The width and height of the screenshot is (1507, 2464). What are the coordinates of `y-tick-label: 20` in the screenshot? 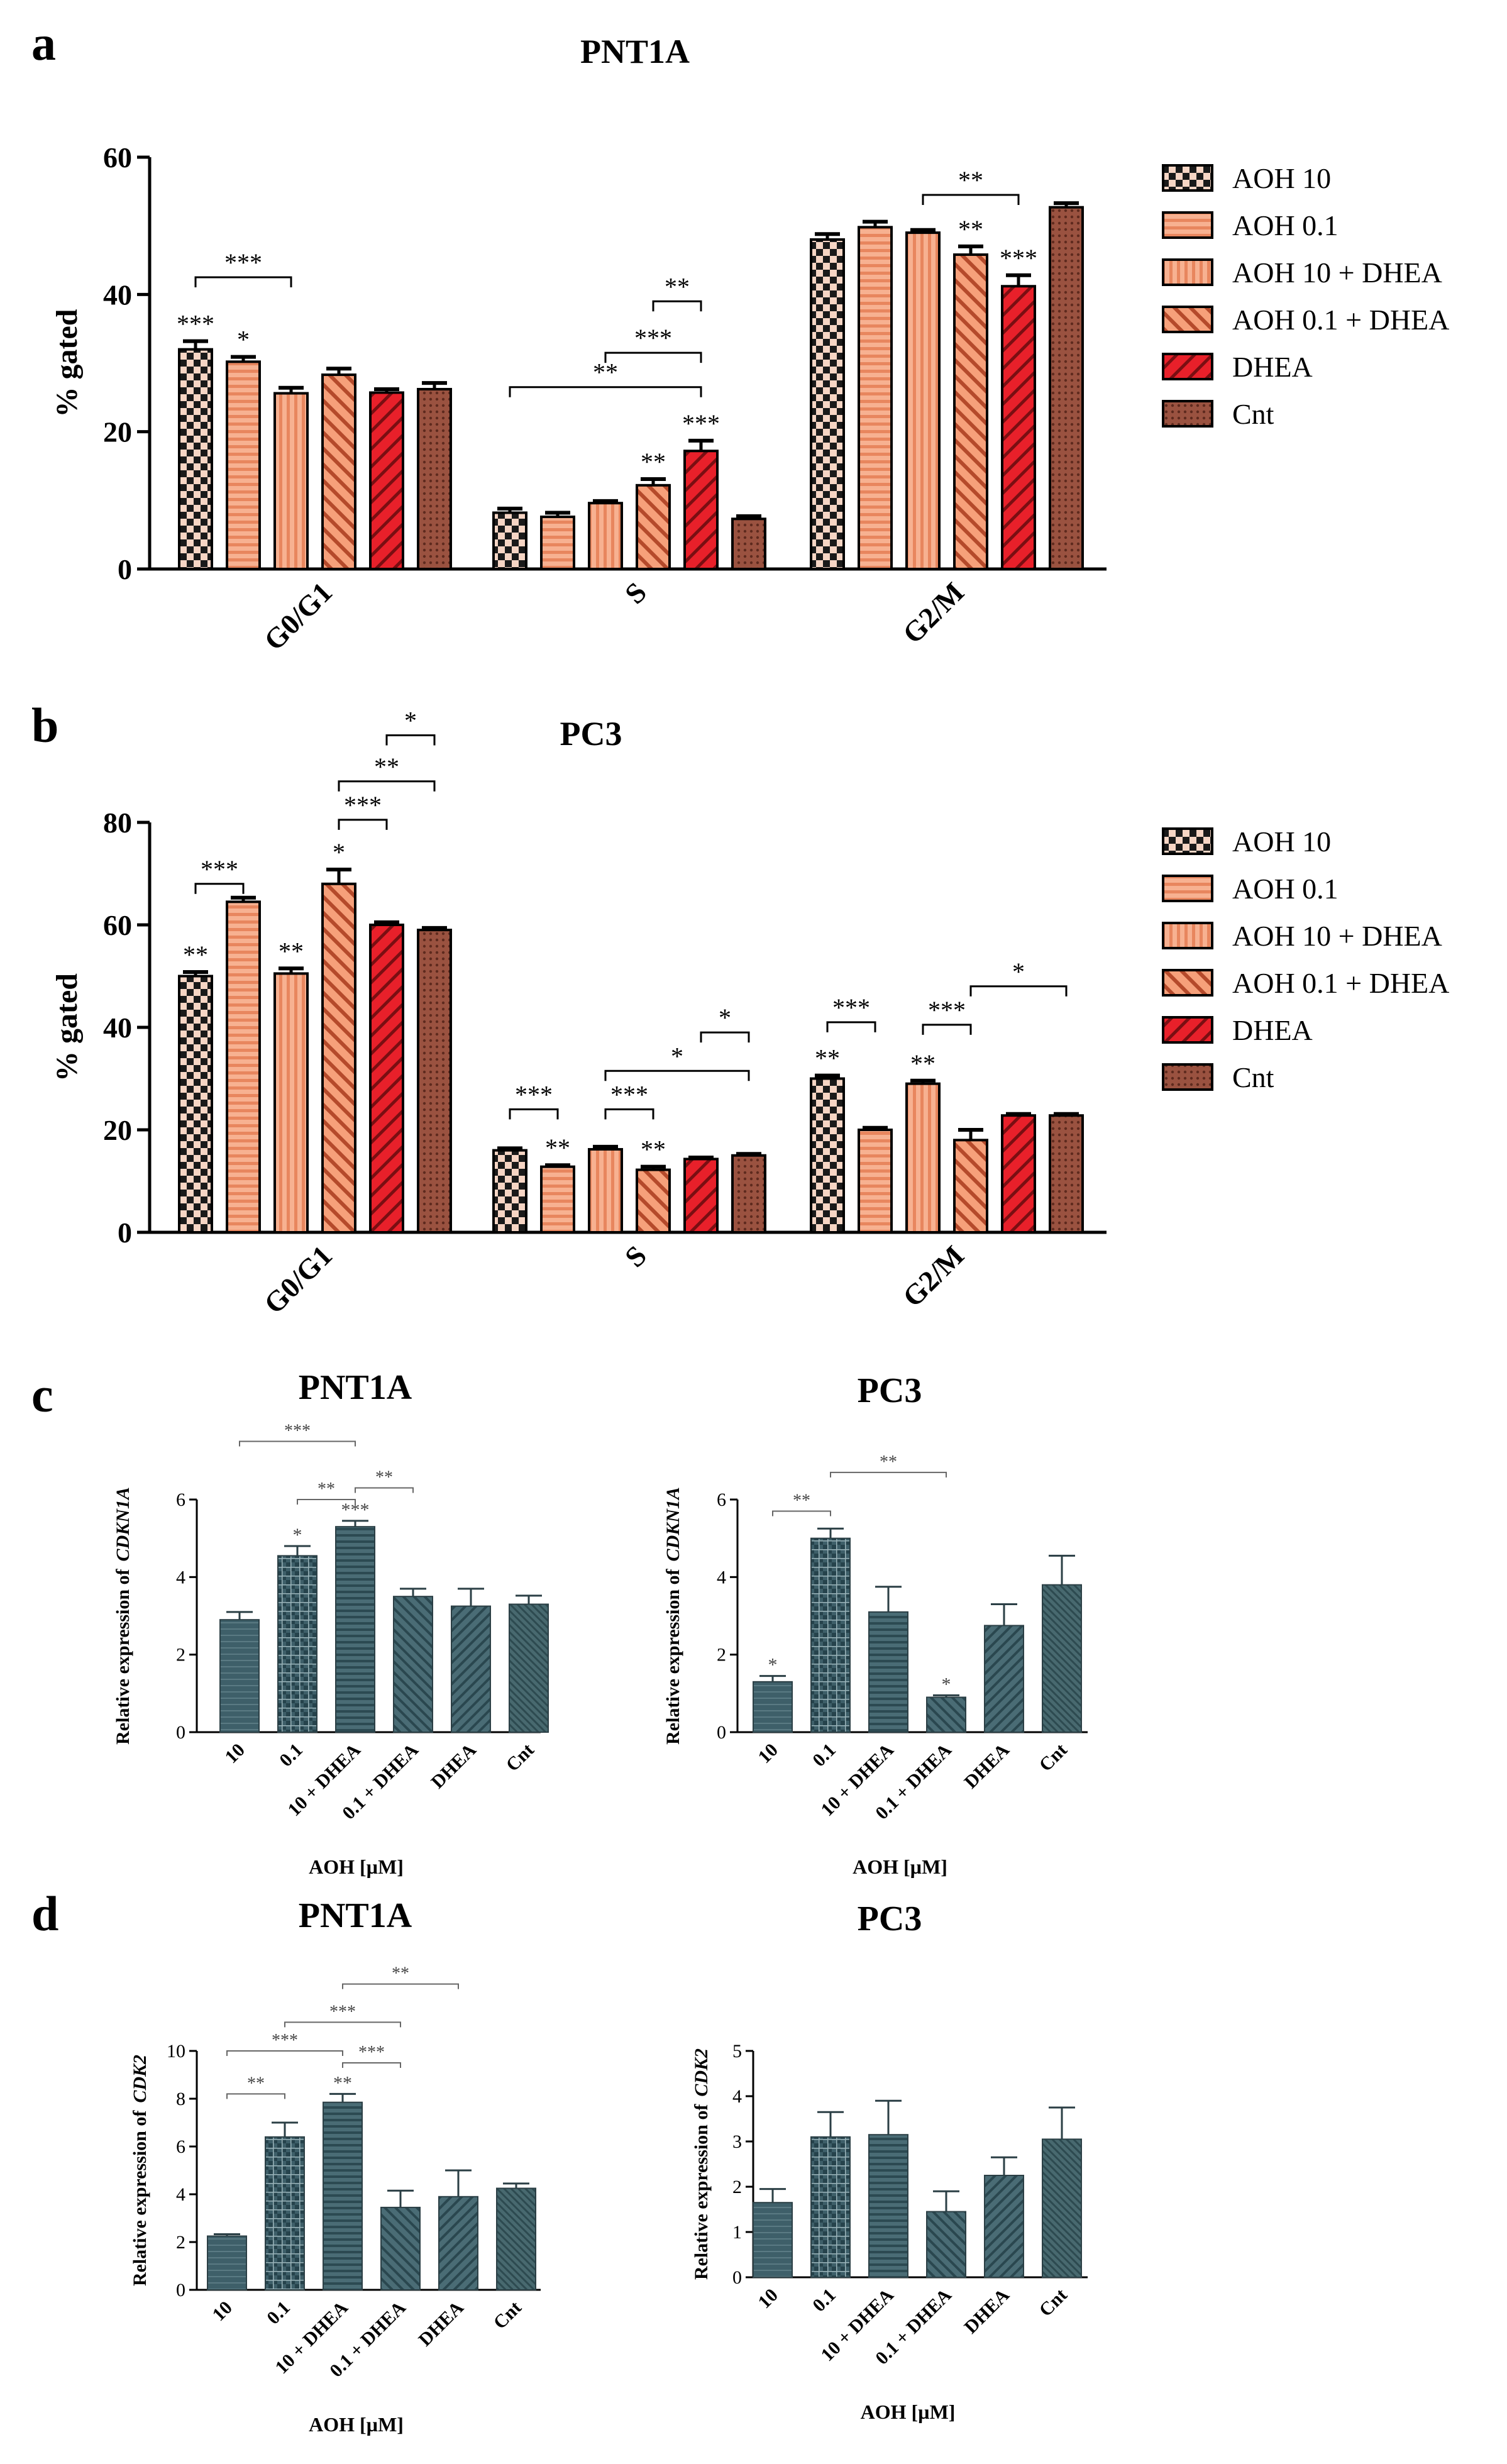 It's located at (118, 1130).